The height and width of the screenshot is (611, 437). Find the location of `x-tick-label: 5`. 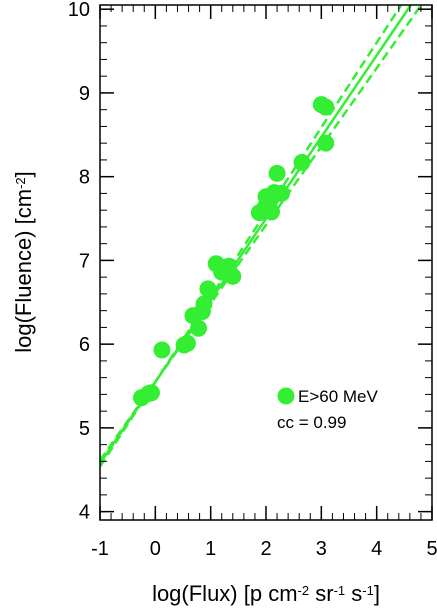

x-tick-label: 5 is located at coordinates (431, 549).